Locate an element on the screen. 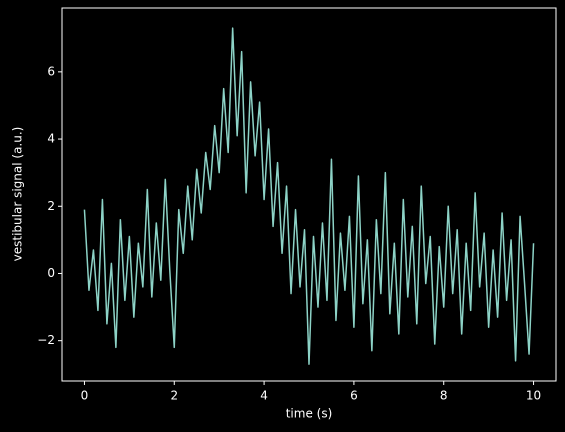 The height and width of the screenshot is (432, 565). x-tick-label: 2 is located at coordinates (174, 396).